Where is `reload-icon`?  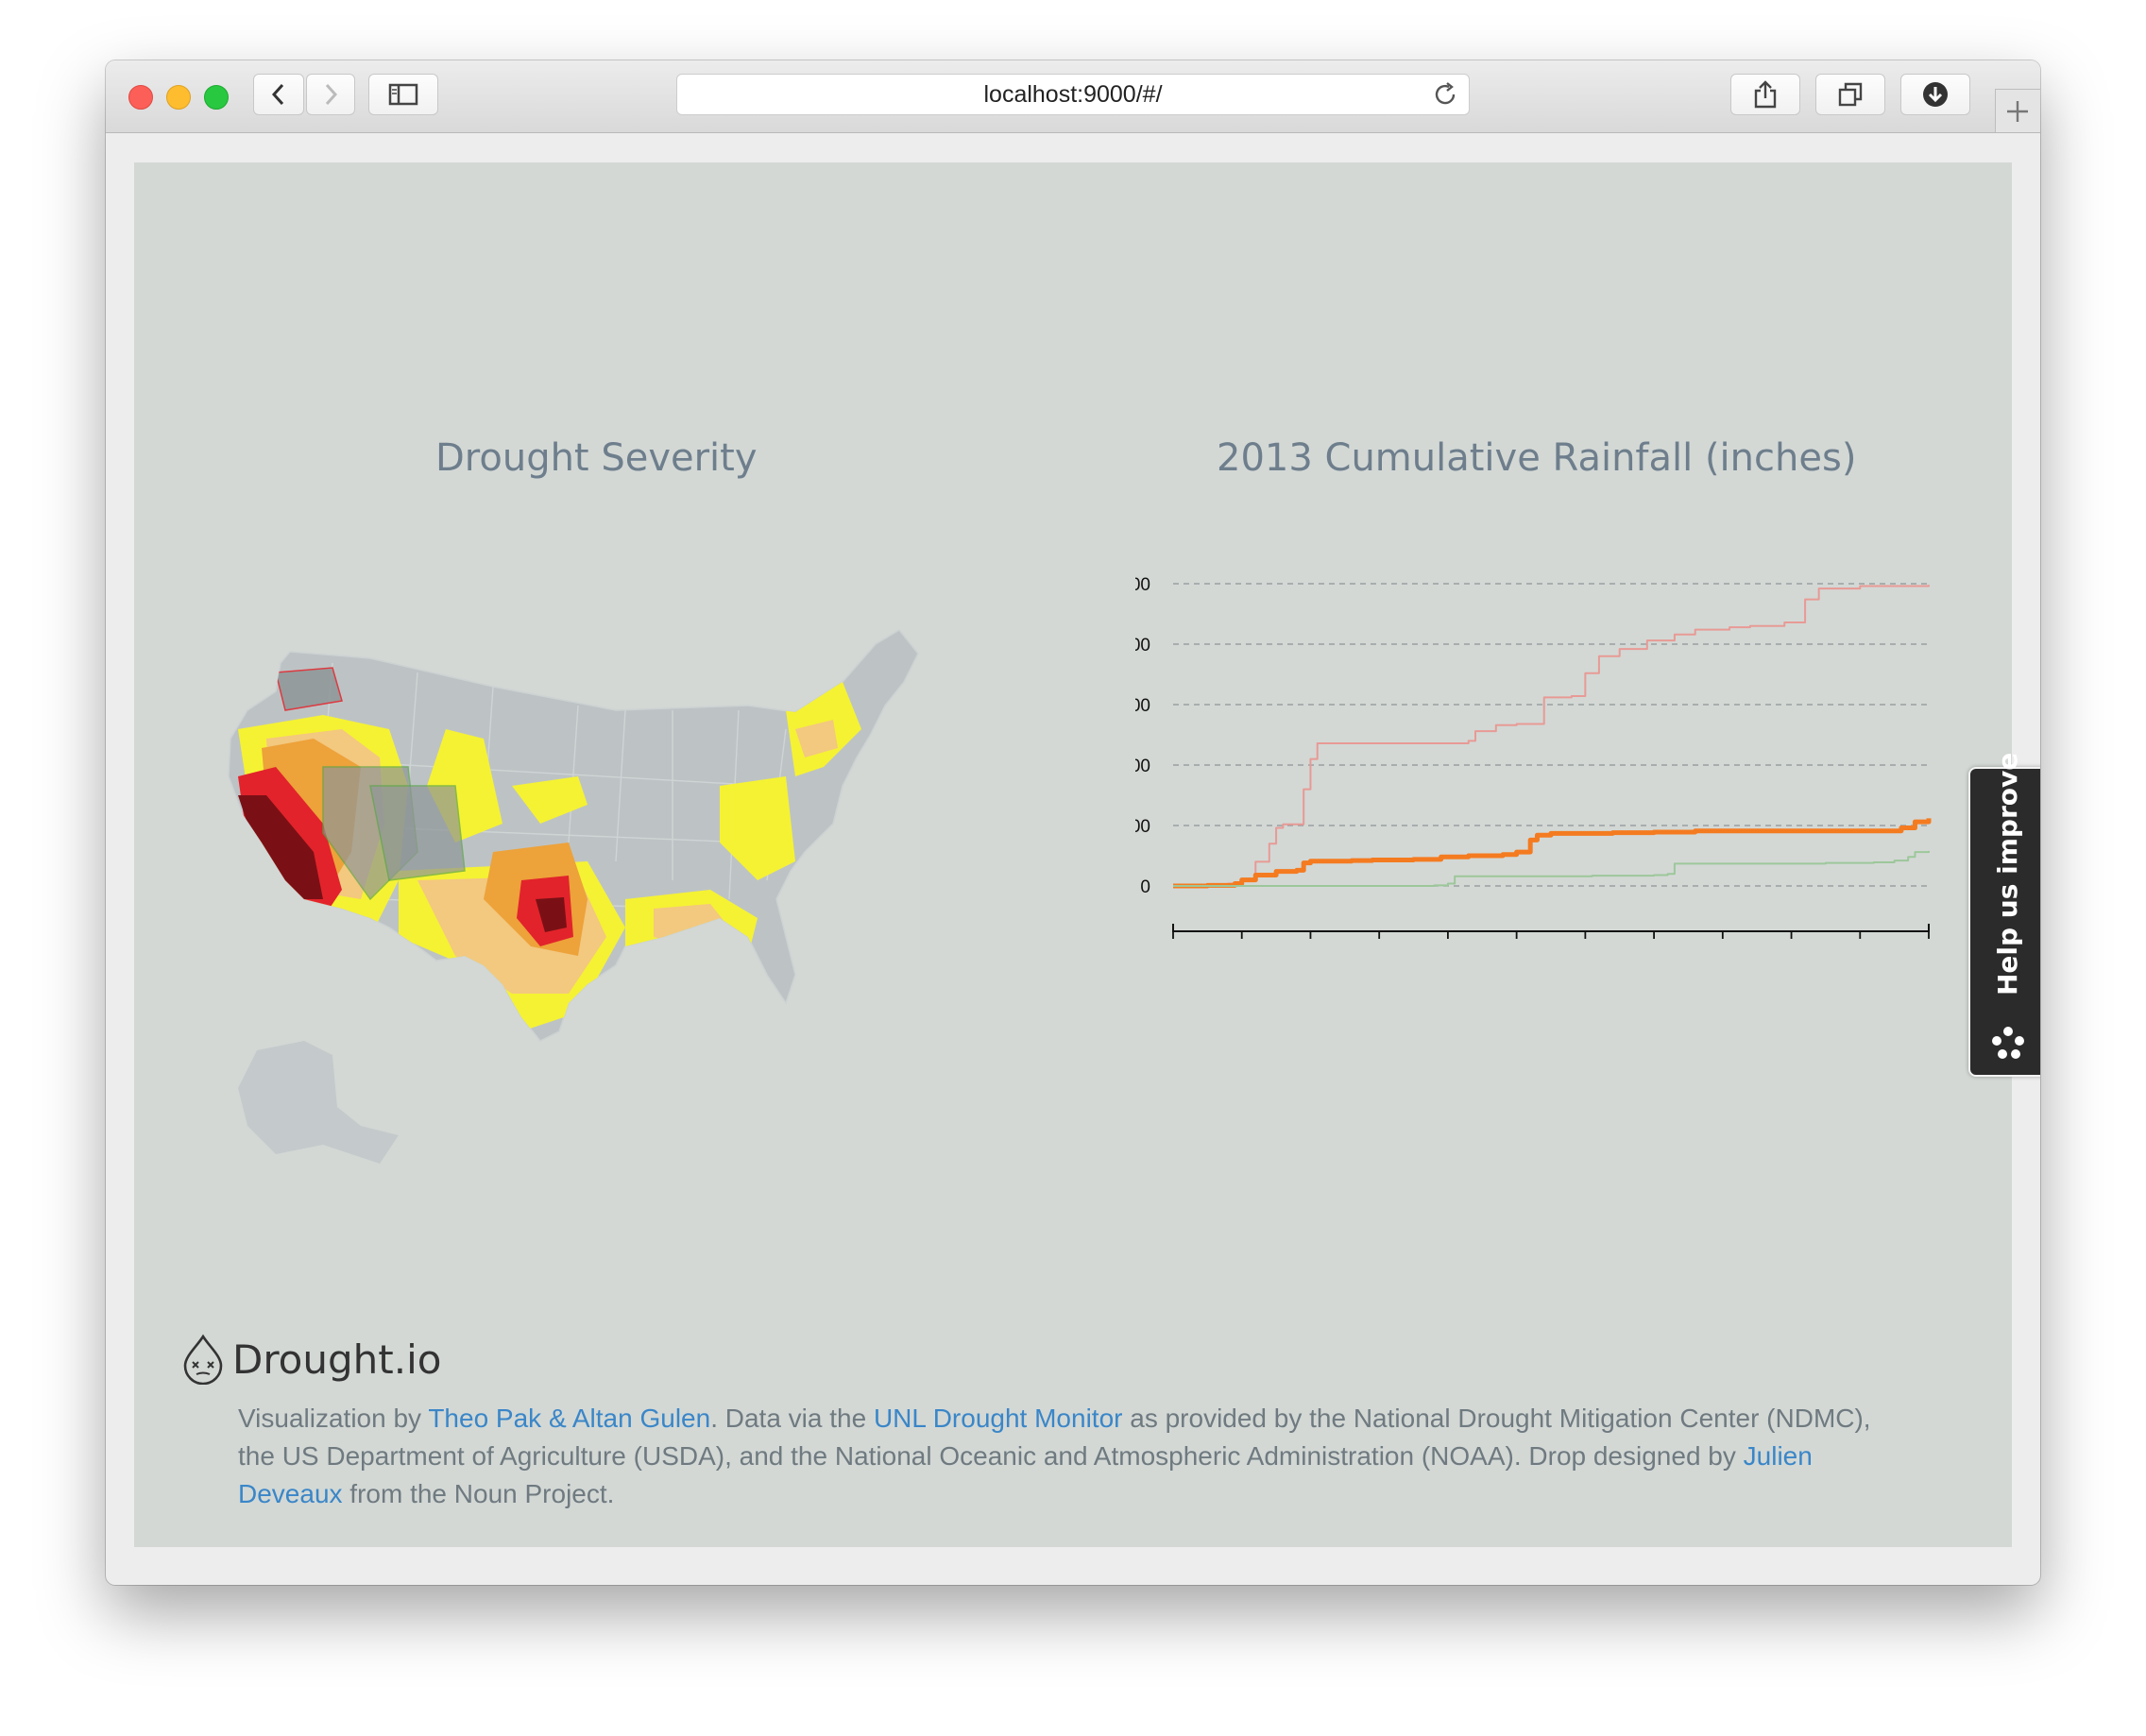
reload-icon is located at coordinates (1445, 94).